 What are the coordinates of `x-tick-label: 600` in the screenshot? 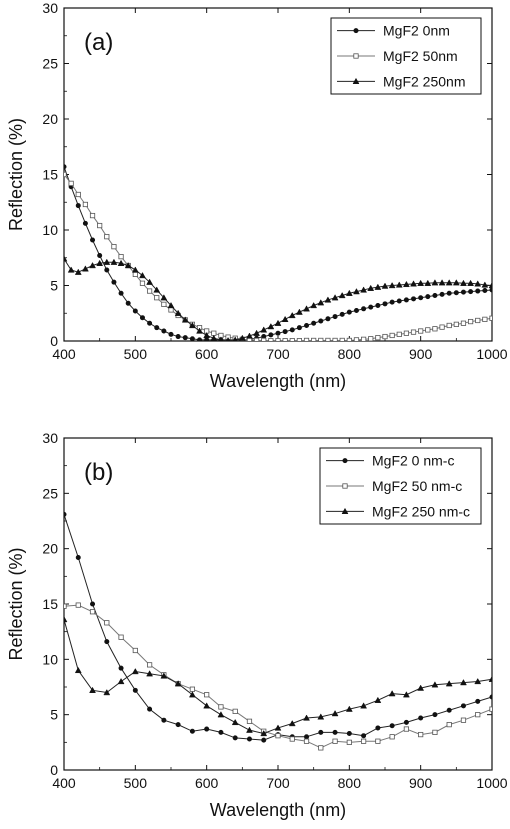 It's located at (207, 783).